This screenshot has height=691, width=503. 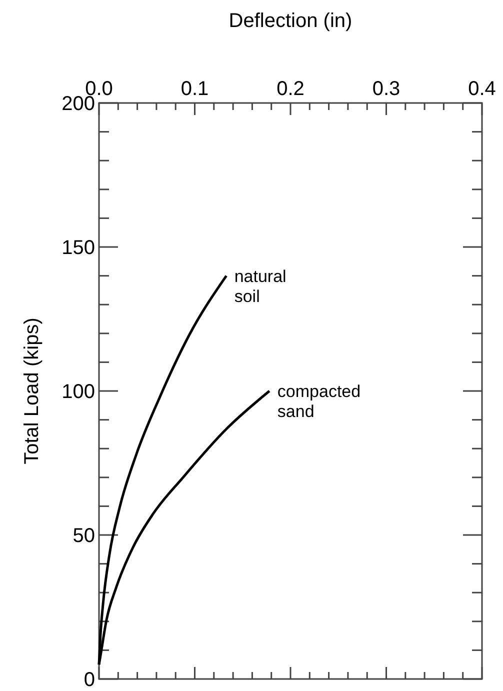 I want to click on y-tick-label: 50, so click(x=83, y=536).